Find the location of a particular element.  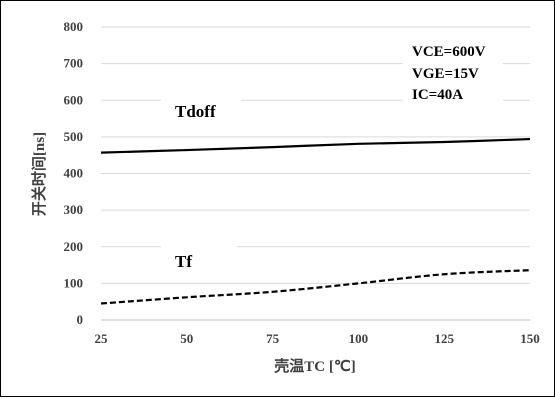

y-tick-labels: 0 100 200 300 400 500 600 700 800 is located at coordinates (74, 173).